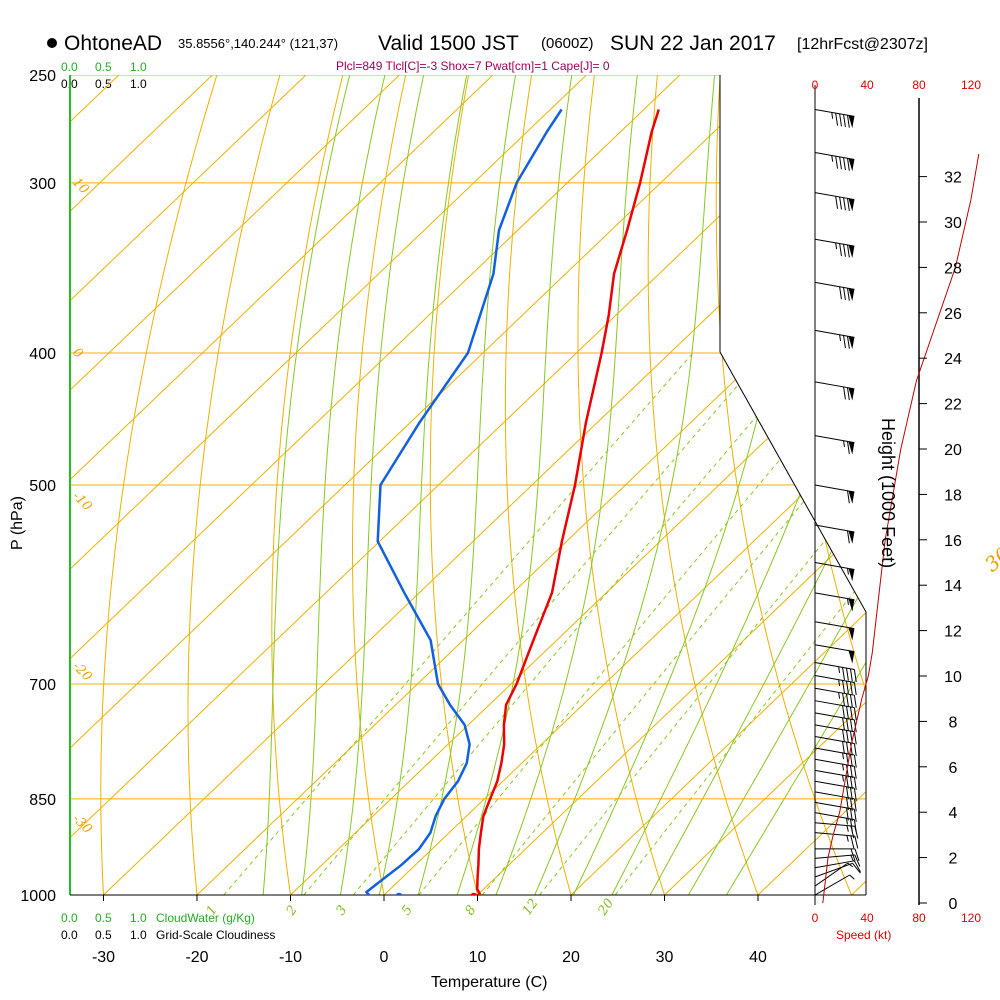 The image size is (1000, 1000). Describe the element at coordinates (384, 957) in the screenshot. I see `temperature-tick-label: 0` at that location.